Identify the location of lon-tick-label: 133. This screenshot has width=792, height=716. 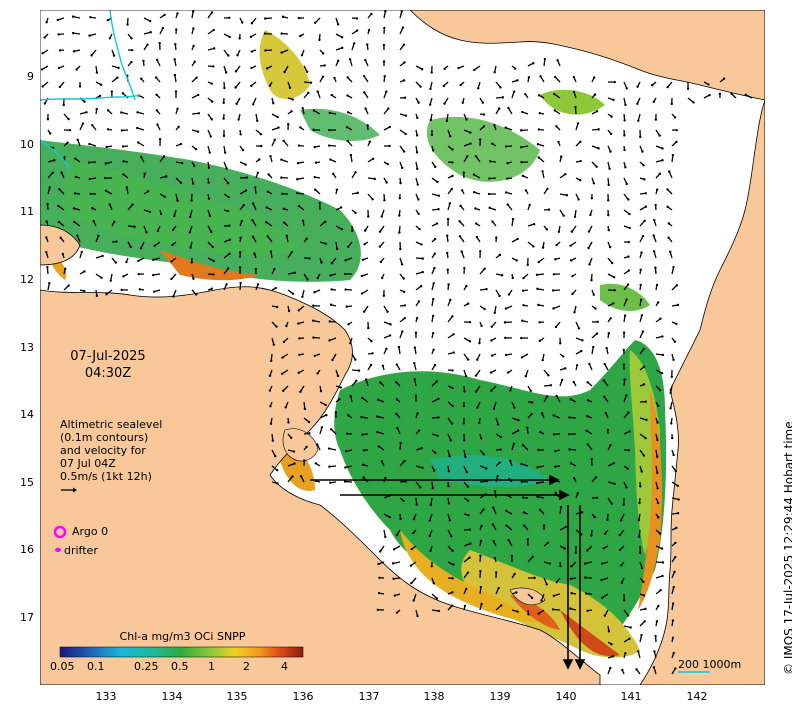
(106, 696).